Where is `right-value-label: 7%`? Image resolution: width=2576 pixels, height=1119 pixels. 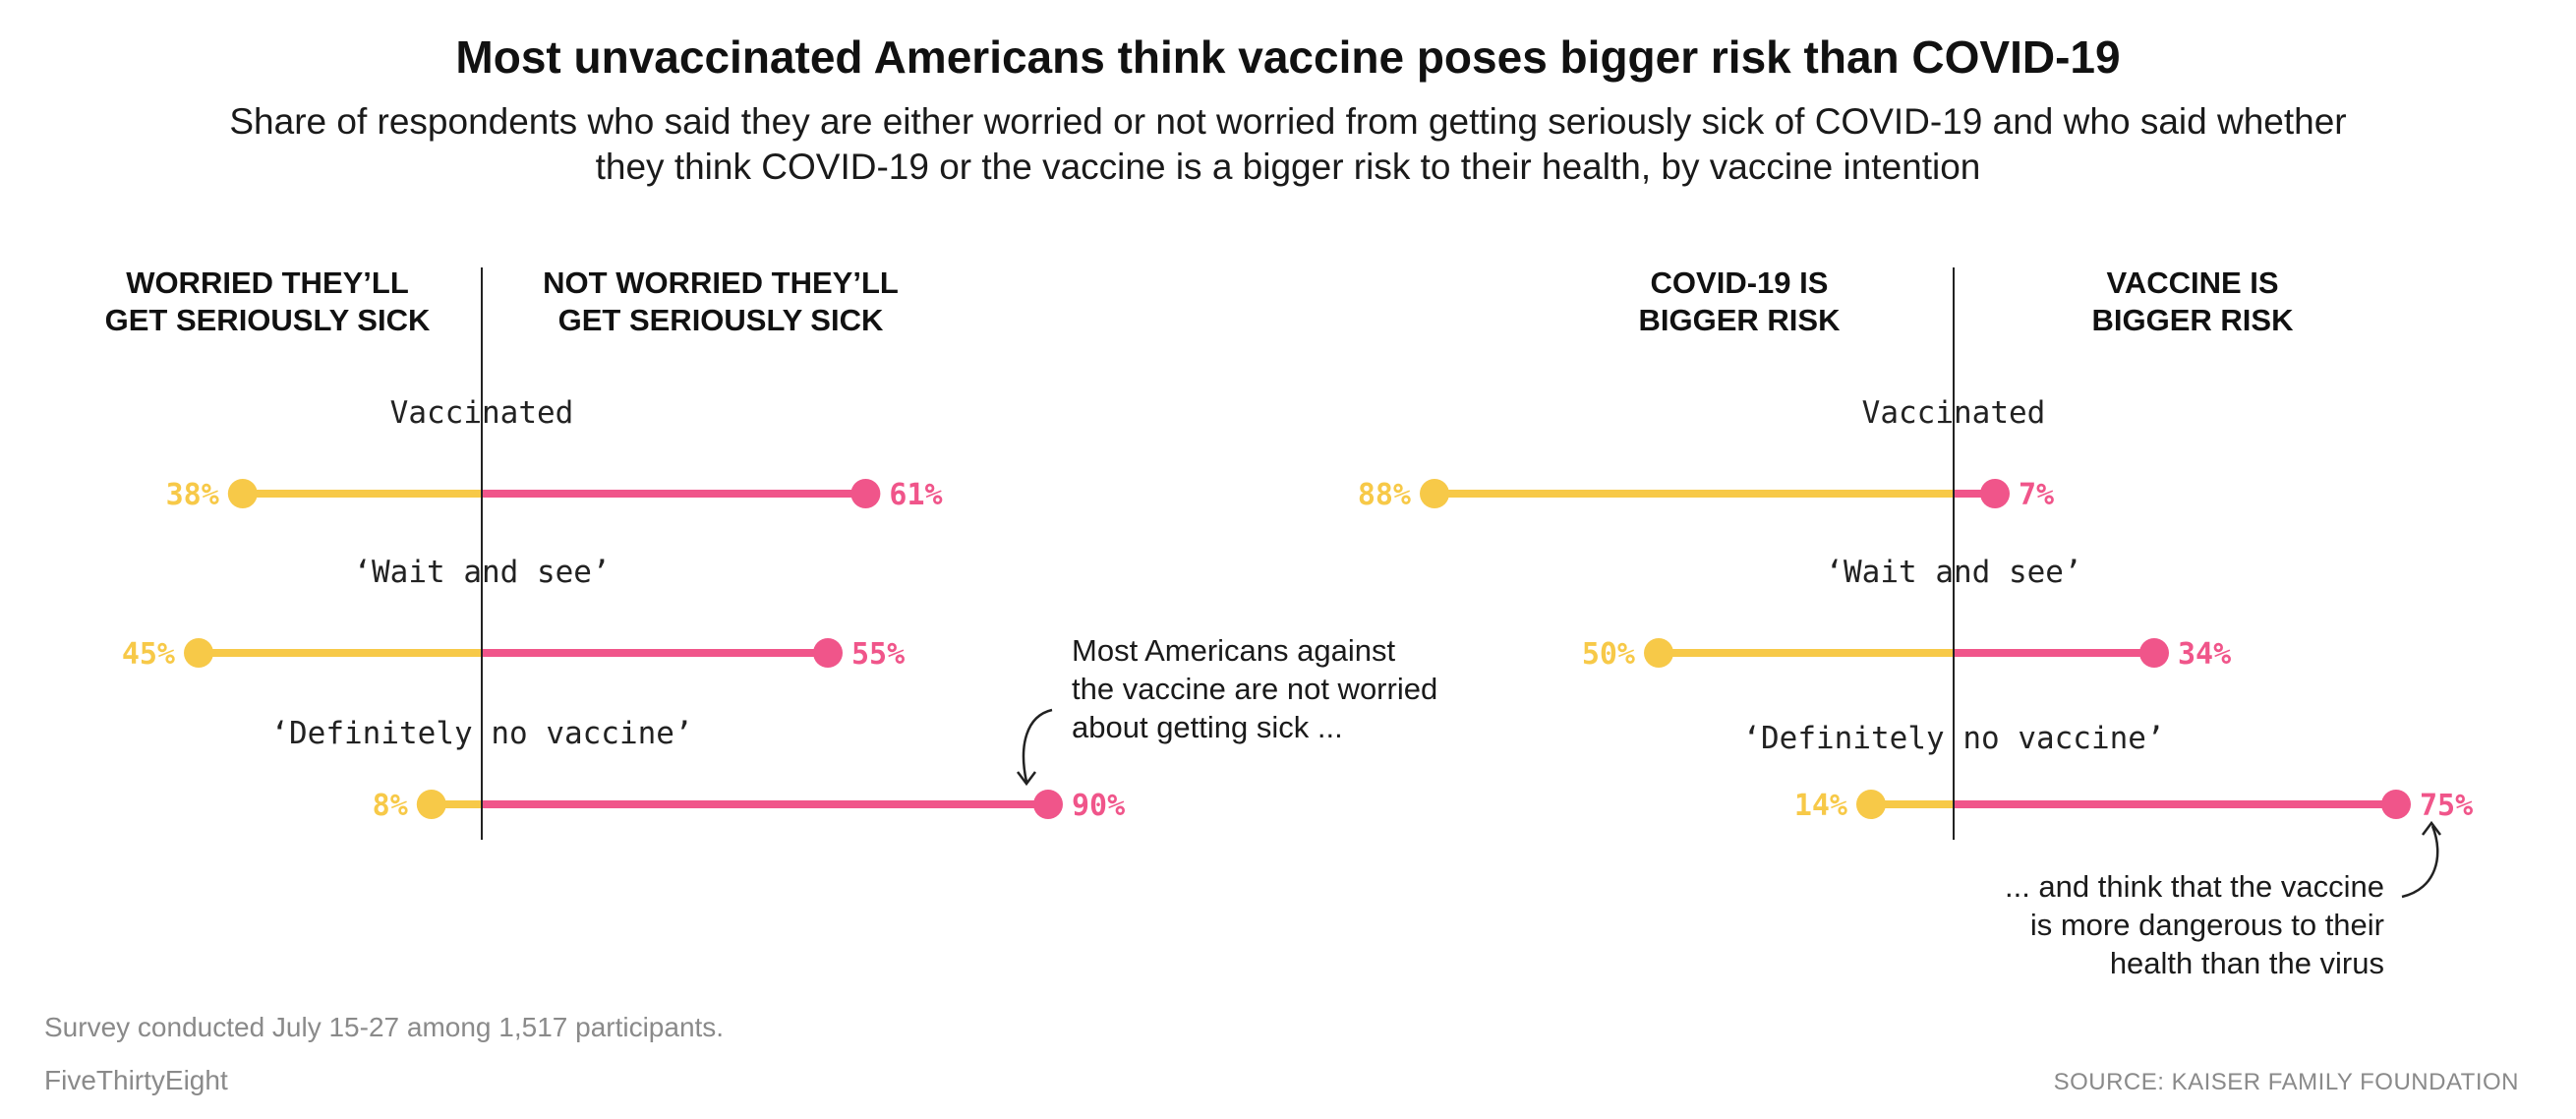
right-value-label: 7% is located at coordinates (2036, 495).